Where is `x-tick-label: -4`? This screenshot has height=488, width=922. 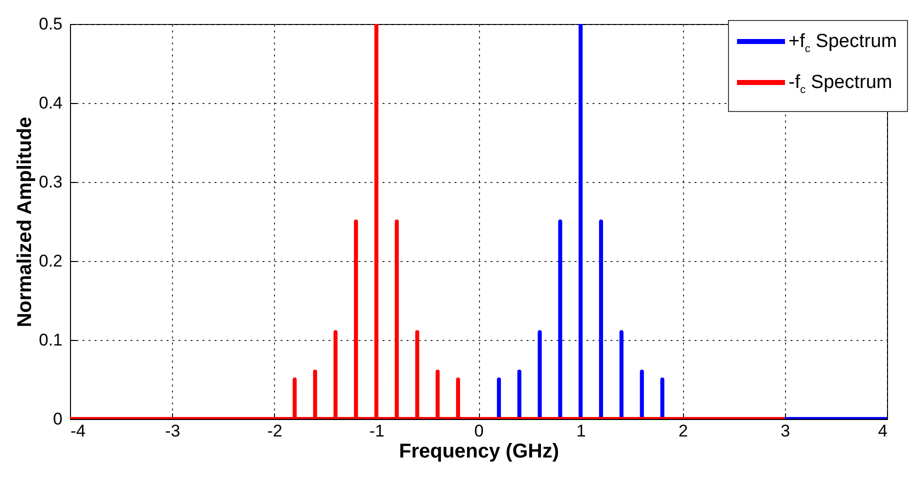
x-tick-label: -4 is located at coordinates (78, 431).